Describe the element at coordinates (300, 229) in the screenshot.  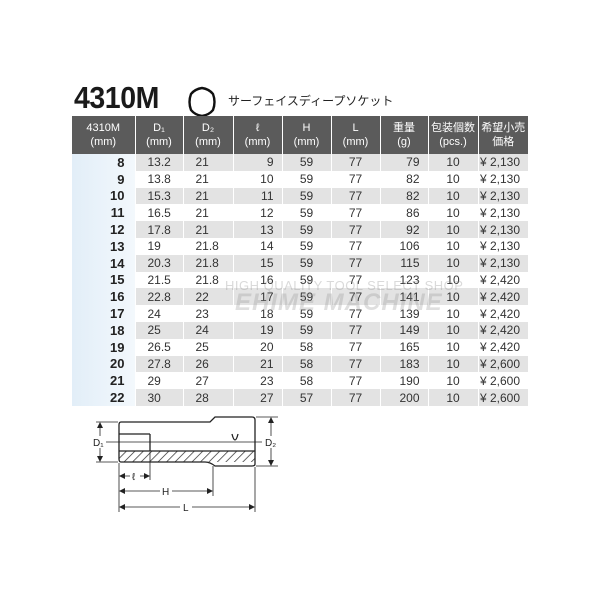
I see `table-row: 12 17.8 21 13 59 77 92 10 ¥ 2,130` at that location.